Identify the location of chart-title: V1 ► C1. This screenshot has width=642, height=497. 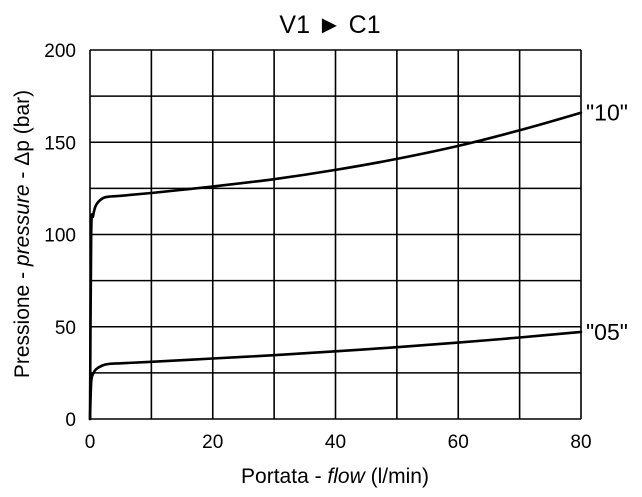
(329, 25).